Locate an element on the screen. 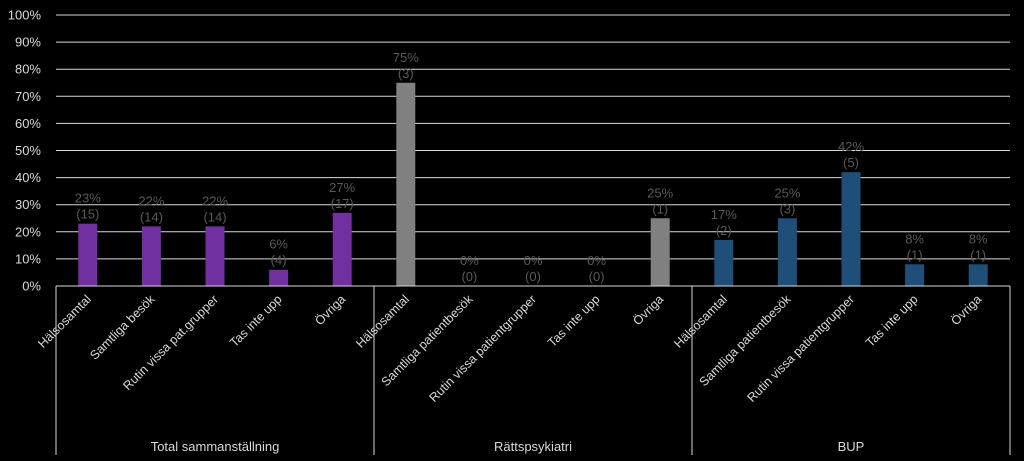  data-label-count: (4) is located at coordinates (279, 260).